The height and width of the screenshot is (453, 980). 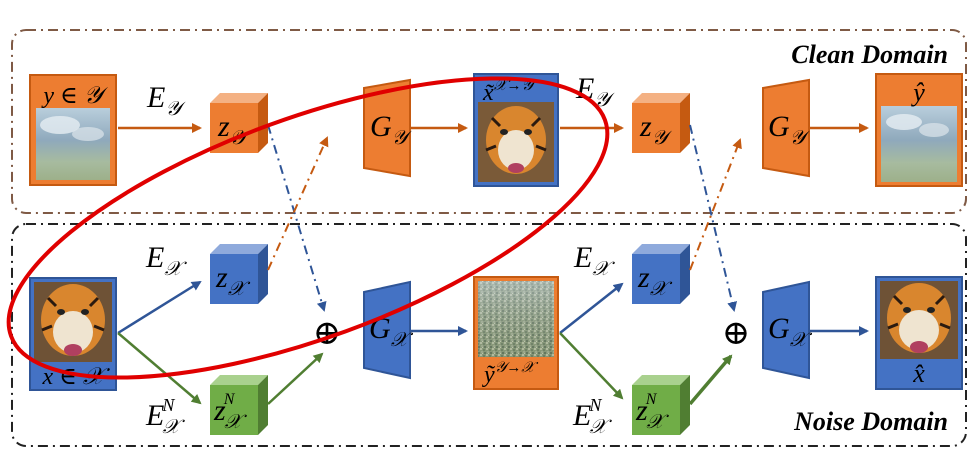 What do you see at coordinates (298, 203) in the screenshot?
I see `dash-zx1-to-Gy1` at bounding box center [298, 203].